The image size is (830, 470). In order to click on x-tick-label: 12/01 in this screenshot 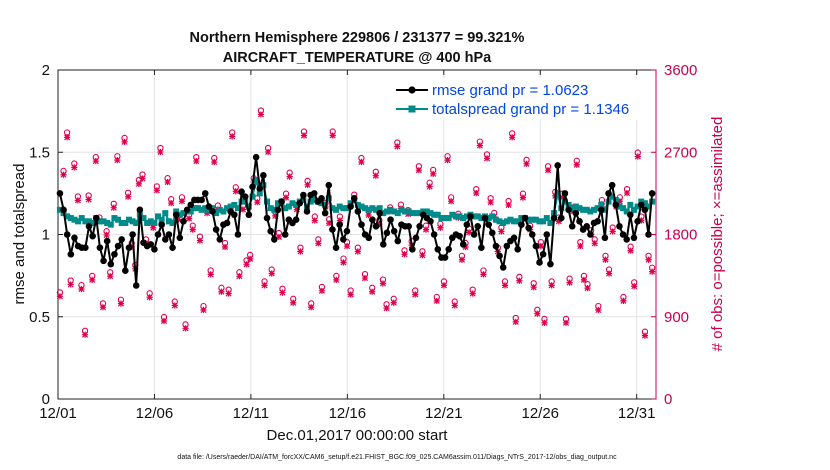, I will do `click(58, 413)`.